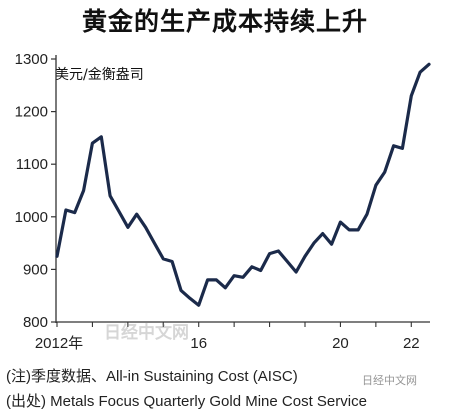  I want to click on y-tick-label: 1300, so click(31, 59).